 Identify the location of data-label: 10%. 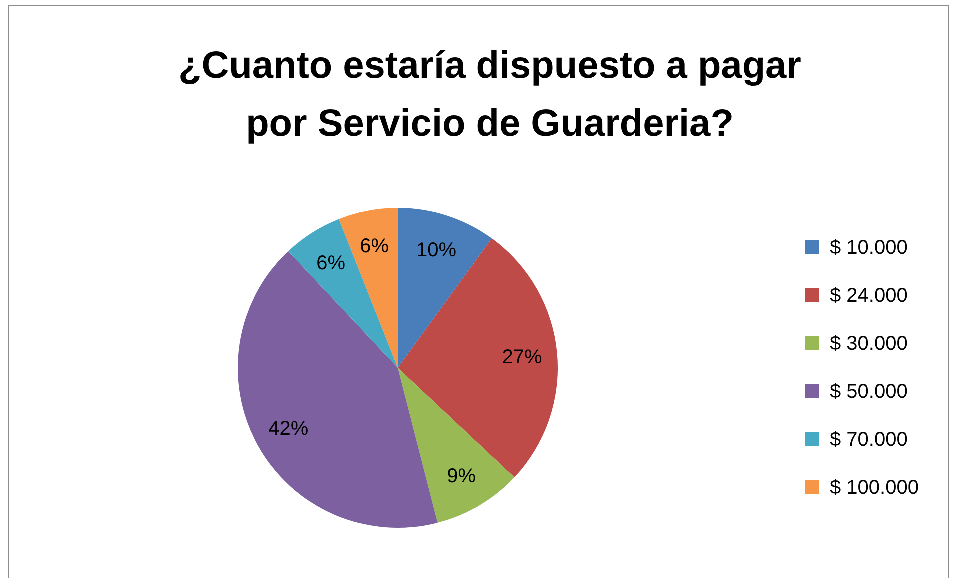
(436, 250).